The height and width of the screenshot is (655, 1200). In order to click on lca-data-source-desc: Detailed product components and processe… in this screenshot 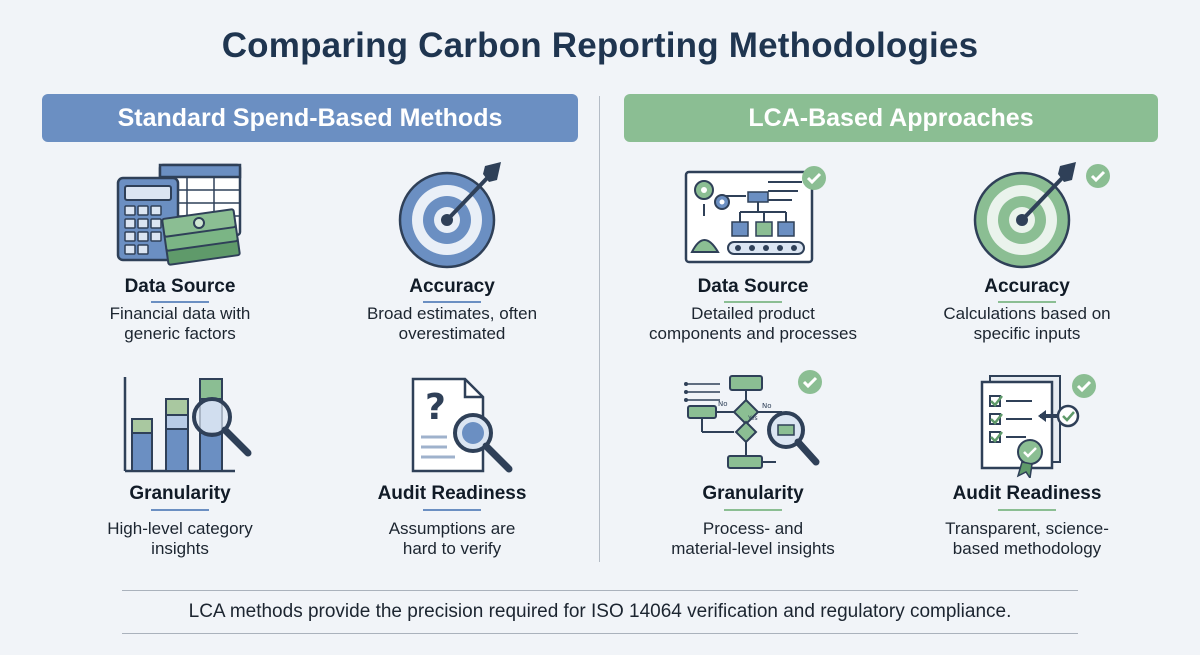, I will do `click(753, 323)`.